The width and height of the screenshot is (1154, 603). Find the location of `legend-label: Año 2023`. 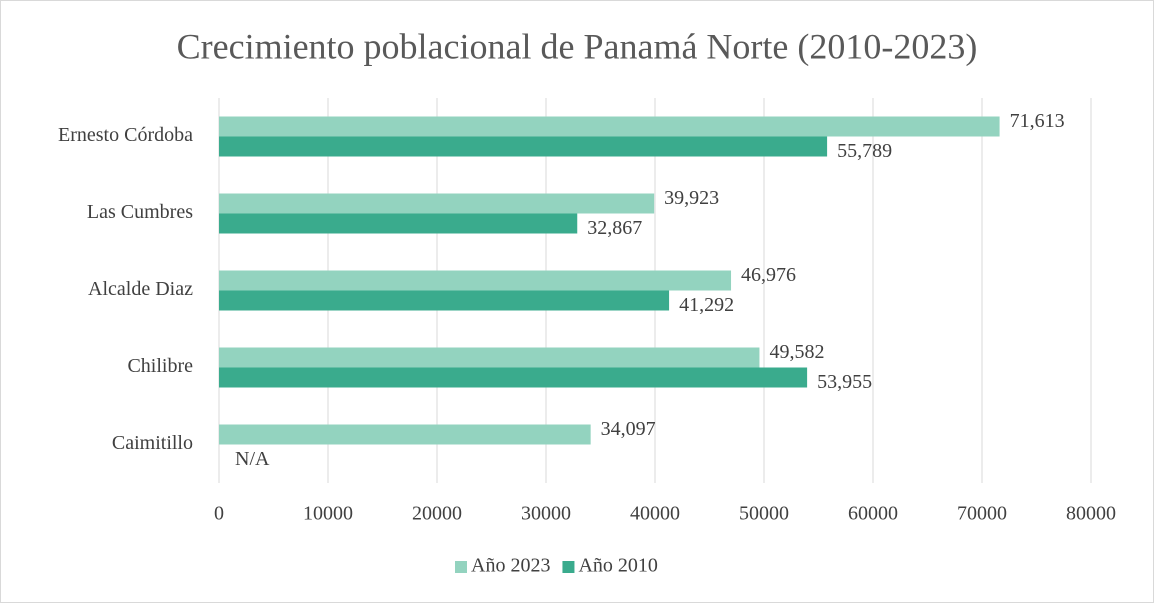

legend-label: Año 2023 is located at coordinates (510, 566).